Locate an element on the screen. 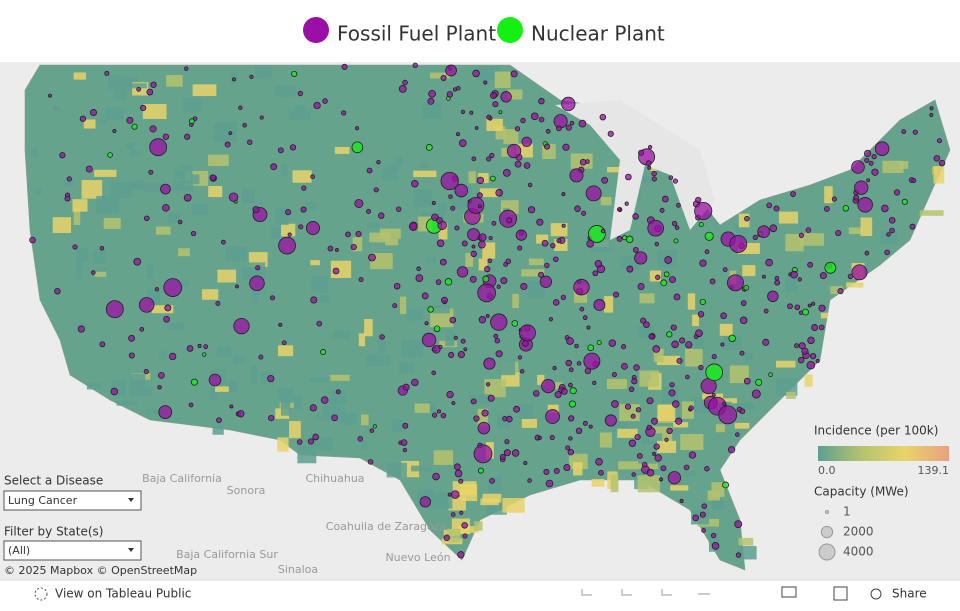 The image size is (960, 611). map-label: Nuevo León is located at coordinates (417, 557).